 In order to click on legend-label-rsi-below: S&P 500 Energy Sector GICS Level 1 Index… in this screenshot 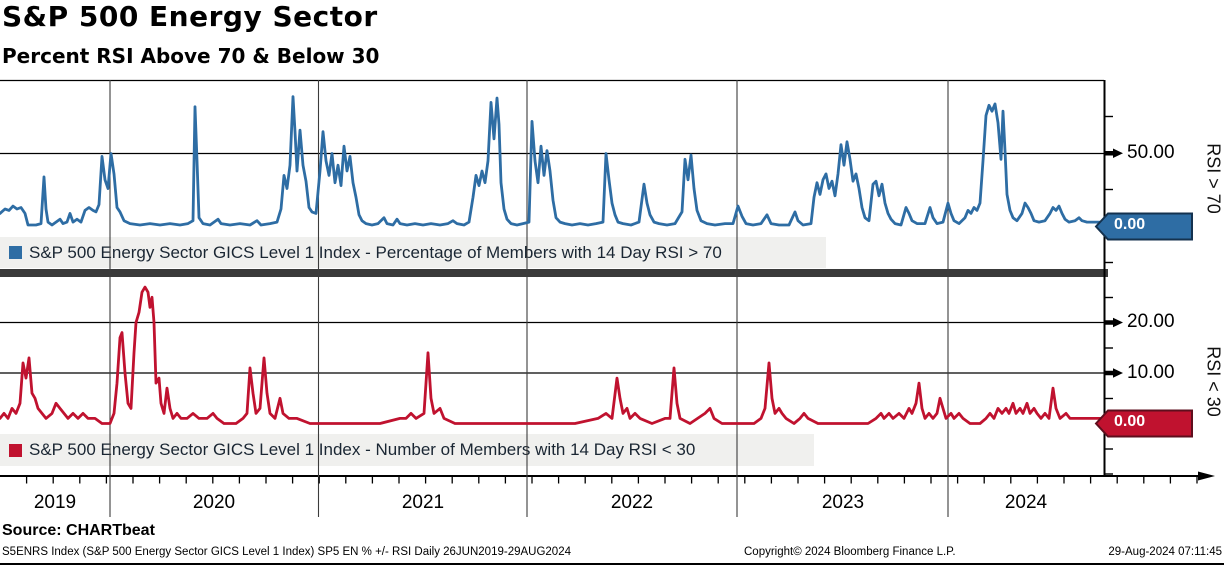, I will do `click(362, 449)`.